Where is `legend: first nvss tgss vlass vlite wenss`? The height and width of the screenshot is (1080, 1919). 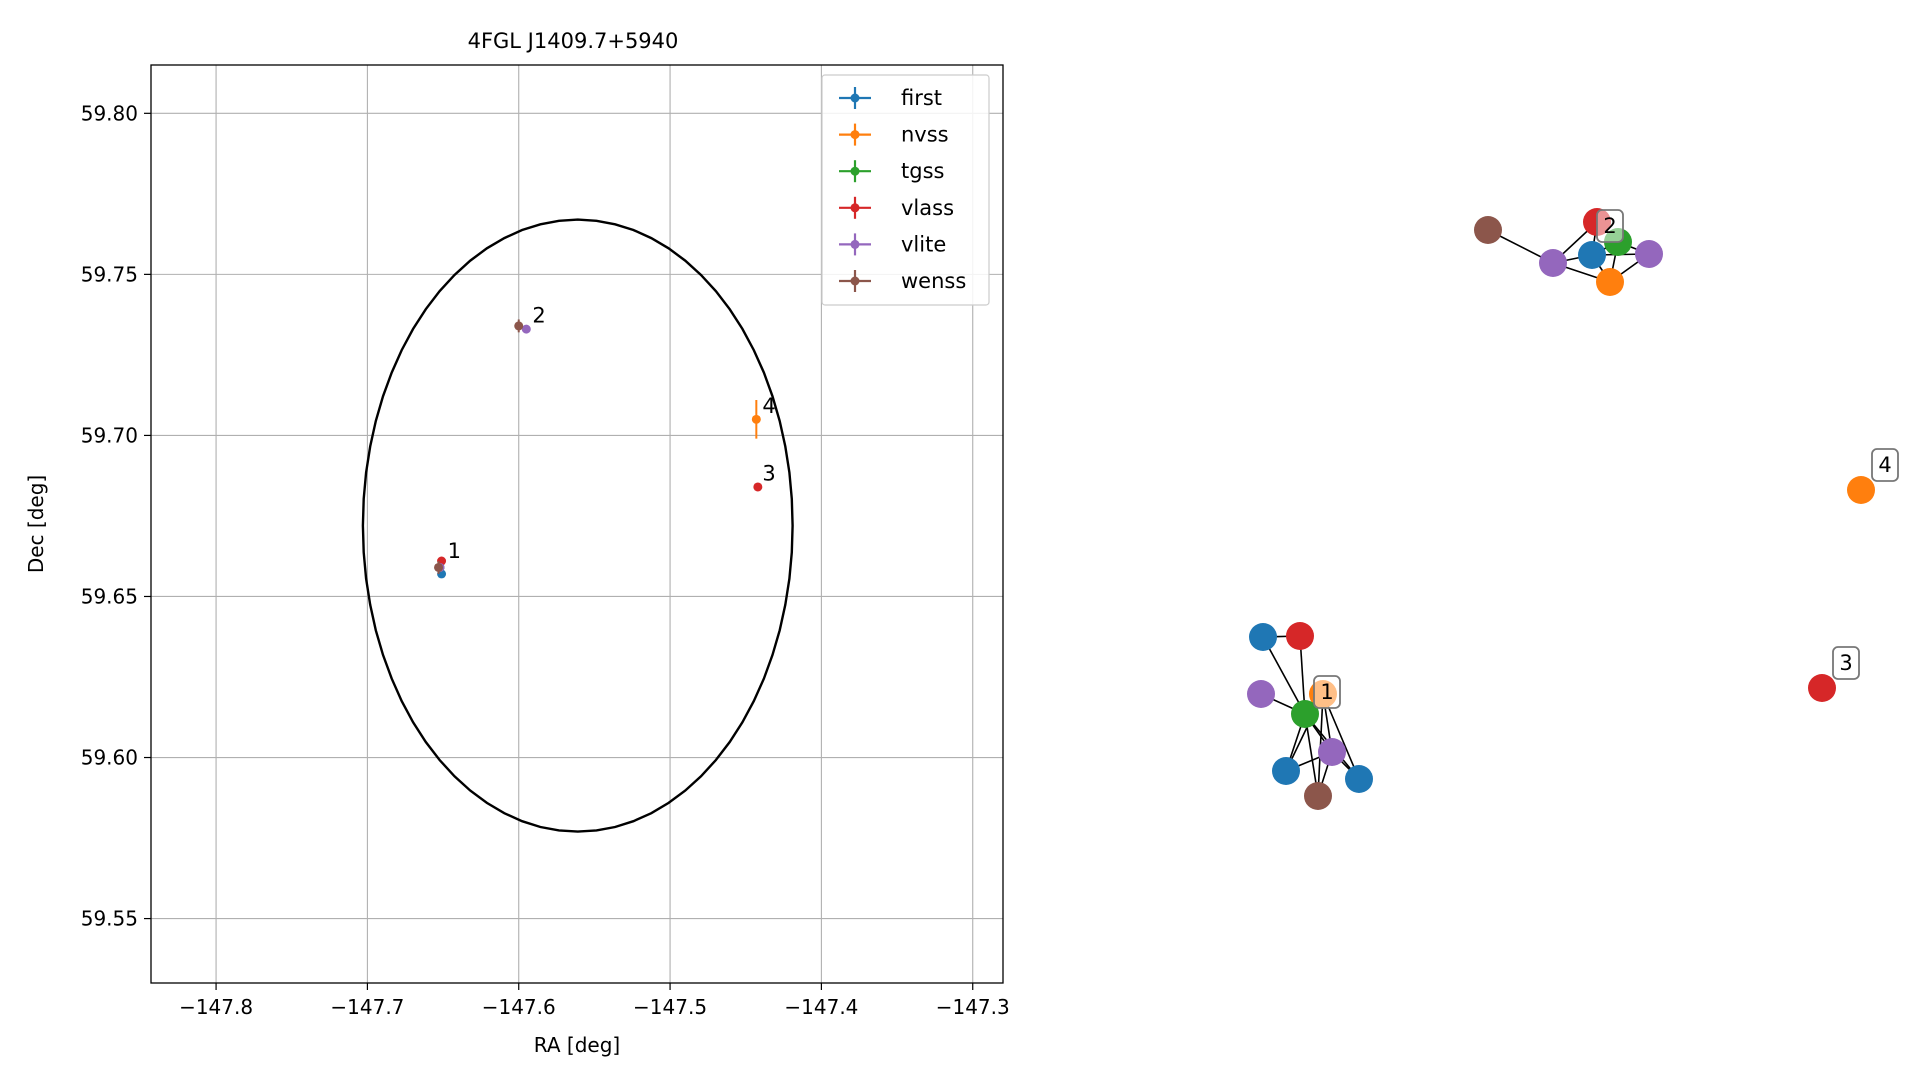 legend: first nvss tgss vlass vlite wenss is located at coordinates (905, 190).